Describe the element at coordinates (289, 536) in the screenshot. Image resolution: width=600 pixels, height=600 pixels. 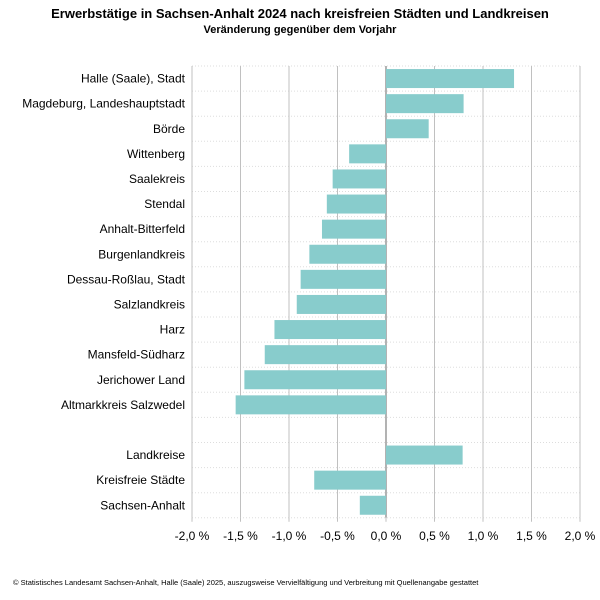
I see `x-tick-label: -1,0 %` at that location.